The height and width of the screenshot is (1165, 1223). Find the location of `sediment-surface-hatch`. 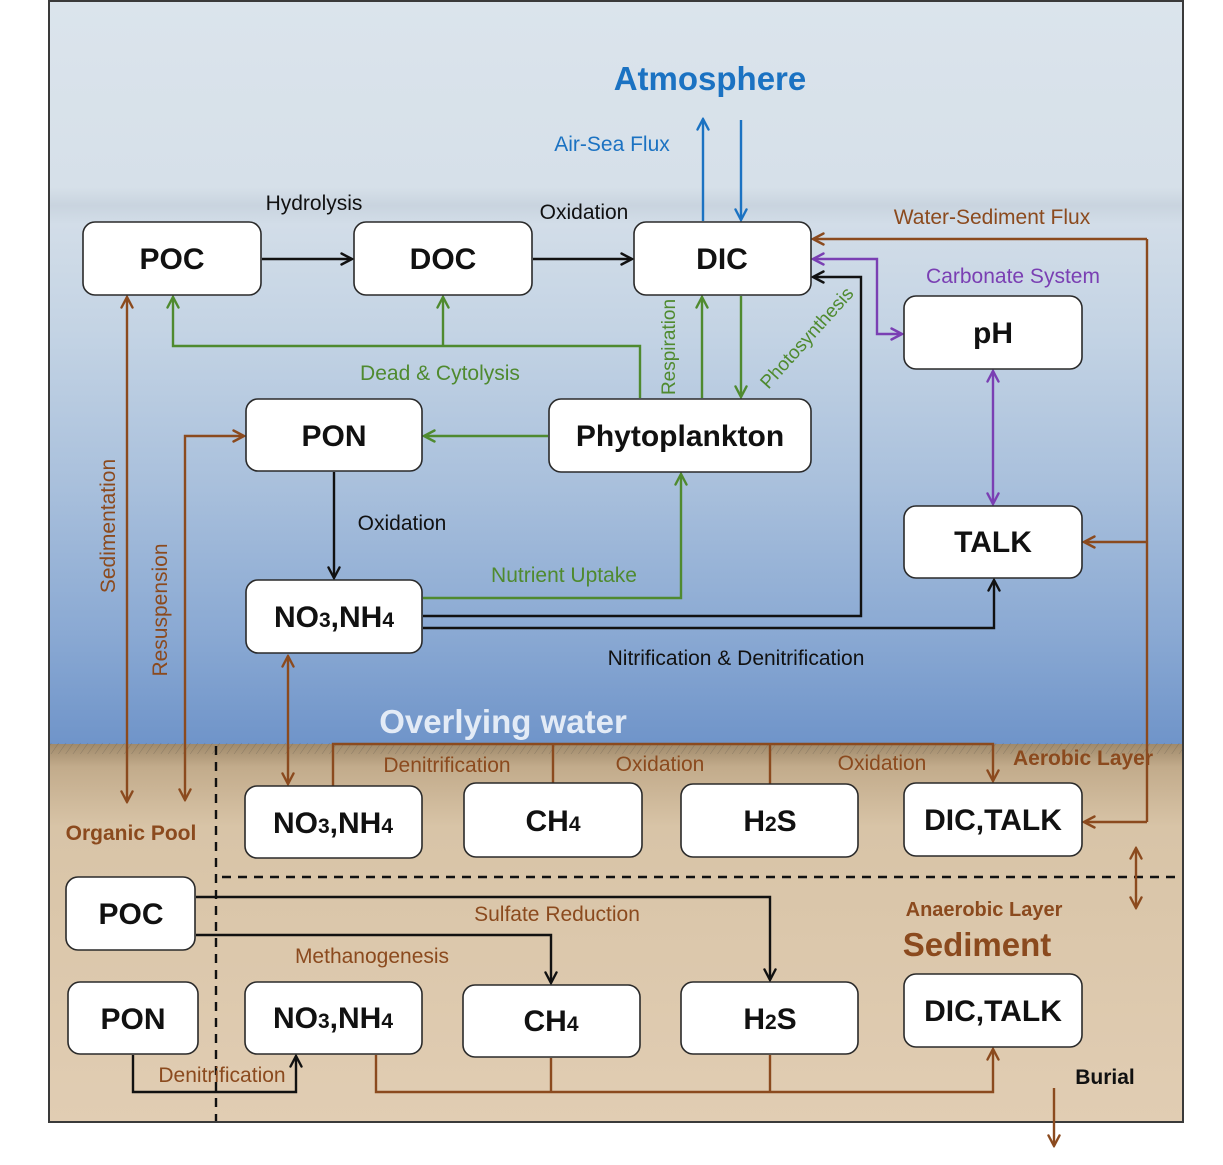

sediment-surface-hatch is located at coordinates (616, 748).